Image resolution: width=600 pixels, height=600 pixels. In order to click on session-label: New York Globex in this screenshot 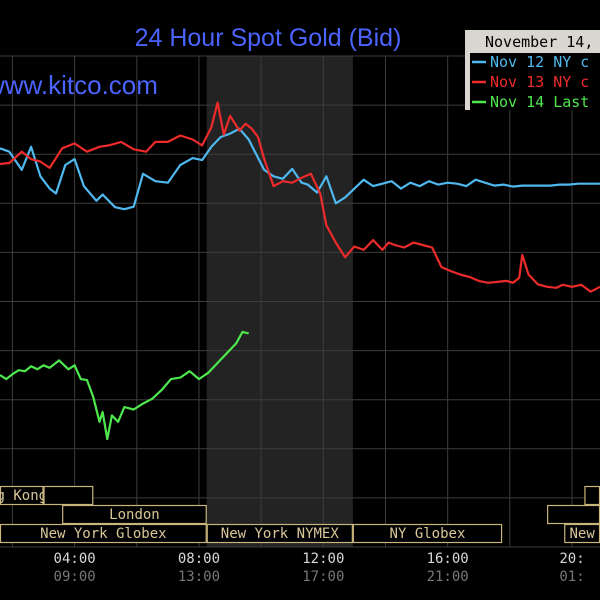, I will do `click(103, 534)`.